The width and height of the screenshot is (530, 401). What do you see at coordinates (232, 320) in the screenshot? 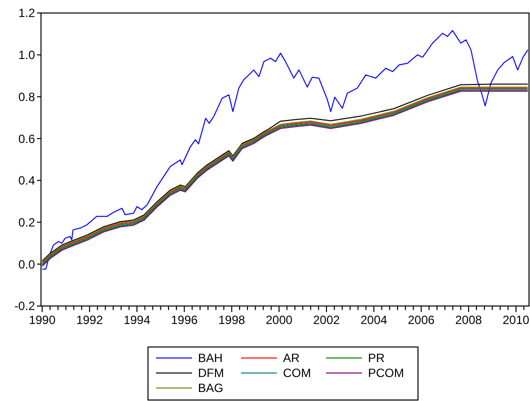
I see `x-tick-label: 1998` at bounding box center [232, 320].